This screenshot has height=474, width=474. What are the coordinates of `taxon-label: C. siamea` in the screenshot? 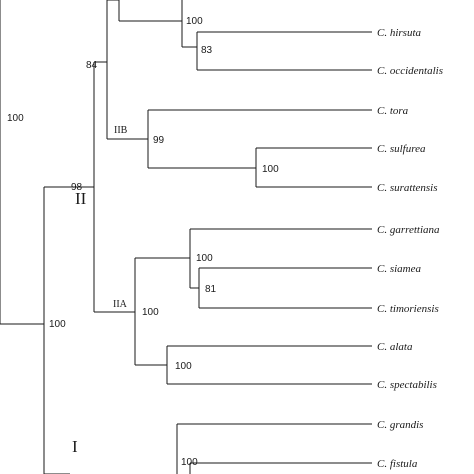 It's located at (399, 269).